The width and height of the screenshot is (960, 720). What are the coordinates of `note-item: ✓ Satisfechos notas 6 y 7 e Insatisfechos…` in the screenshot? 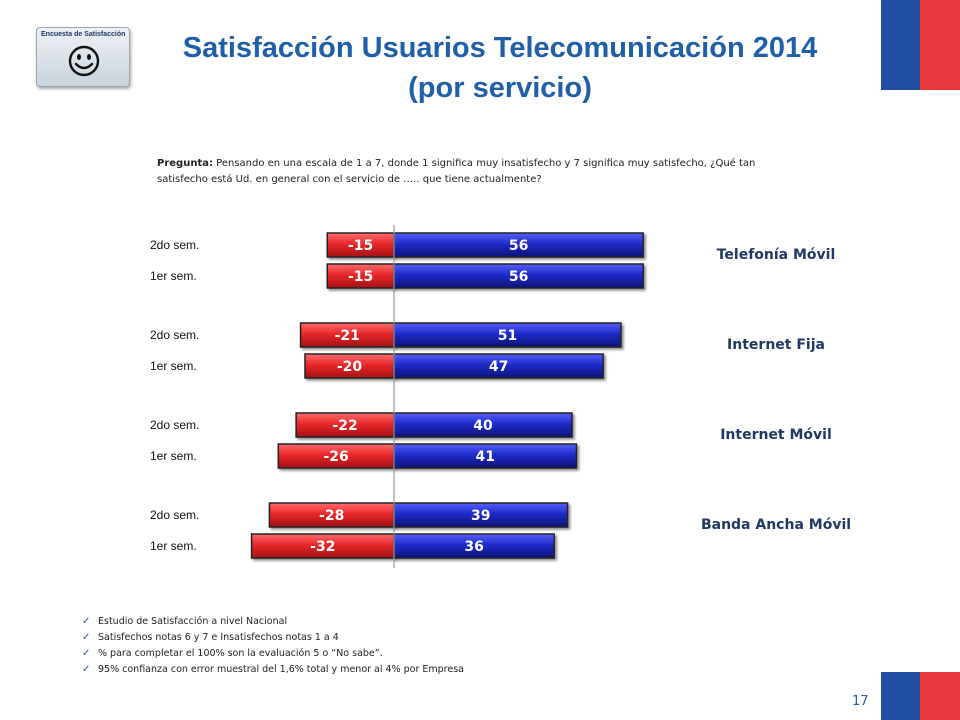 It's located at (273, 638).